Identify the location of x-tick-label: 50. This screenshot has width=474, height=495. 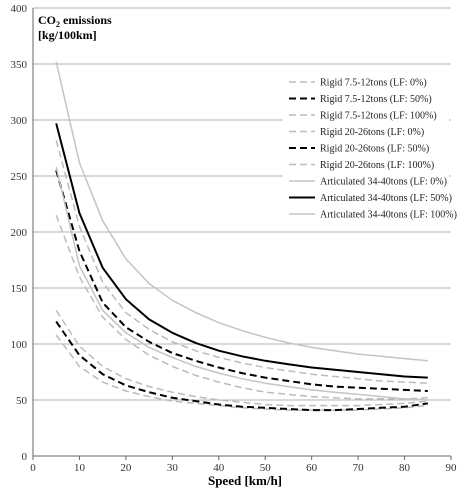
(266, 468).